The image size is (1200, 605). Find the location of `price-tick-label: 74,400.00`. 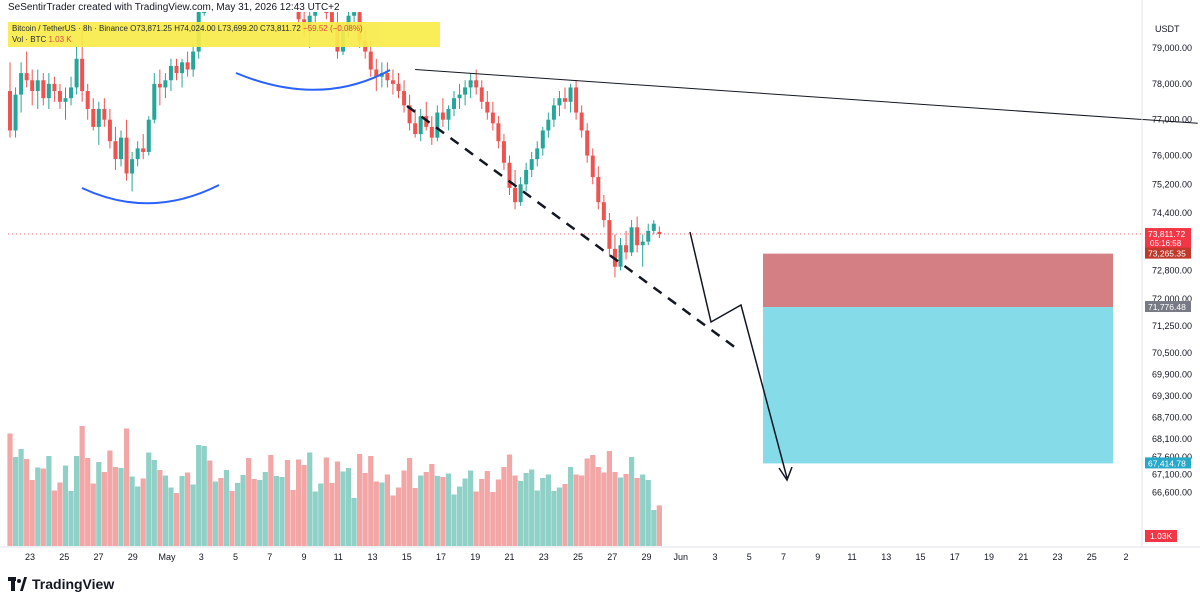

price-tick-label: 74,400.00 is located at coordinates (1172, 213).